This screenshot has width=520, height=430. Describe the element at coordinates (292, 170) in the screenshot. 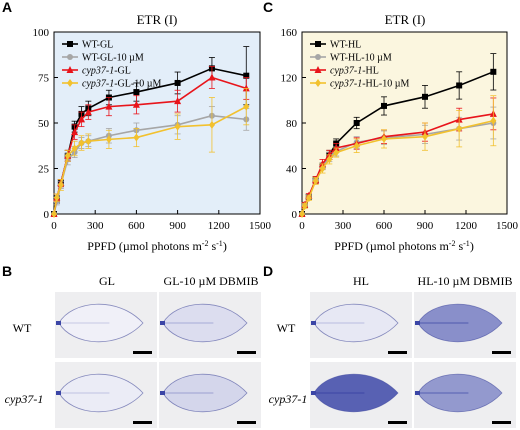

I see `c-ytick-label: 40` at that location.